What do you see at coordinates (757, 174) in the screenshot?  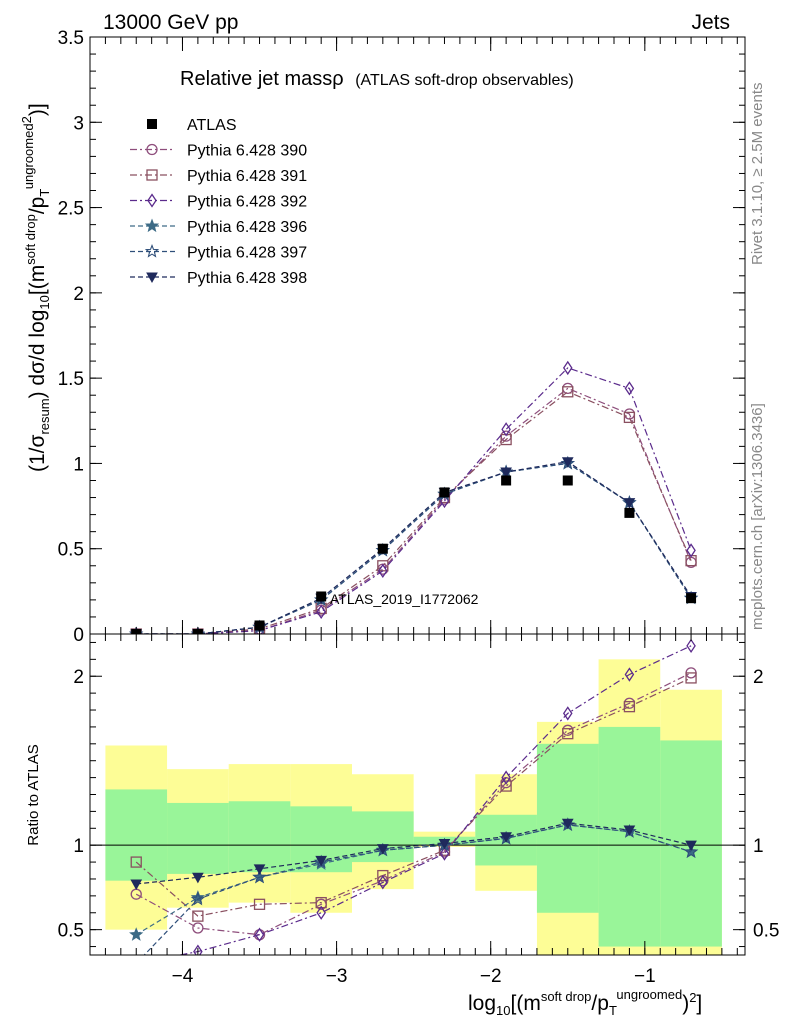 I see `rivet-label: Rivet 3.1.10, ≥ 2.5M events` at bounding box center [757, 174].